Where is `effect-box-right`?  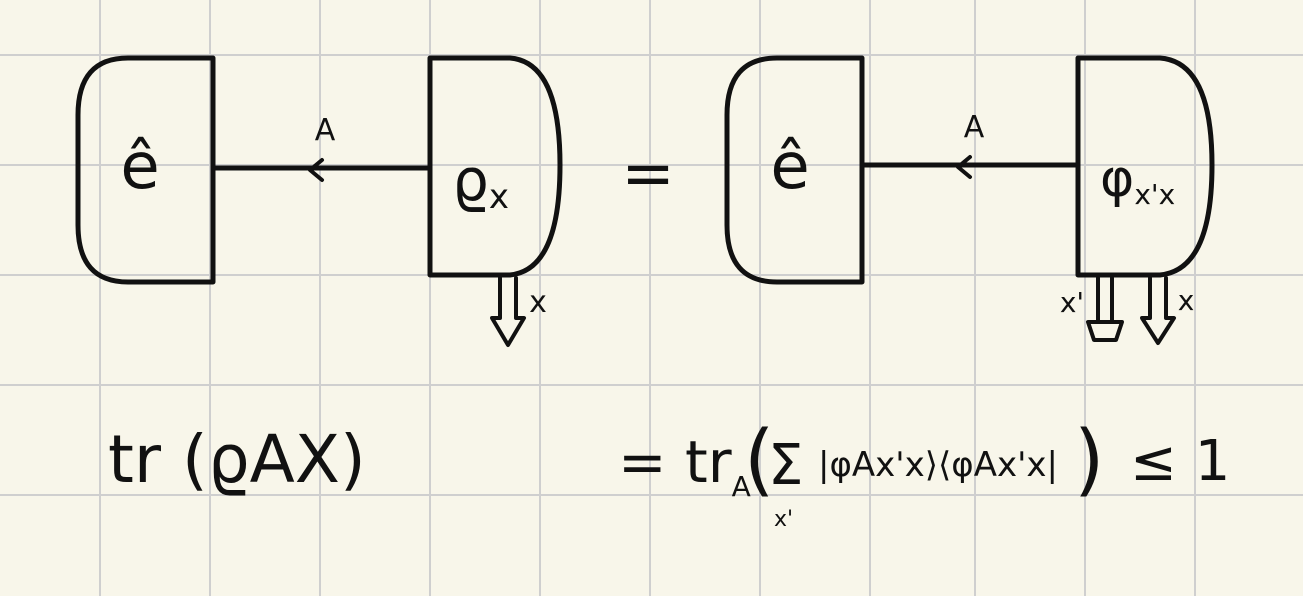
effect-box-right is located at coordinates (794, 170).